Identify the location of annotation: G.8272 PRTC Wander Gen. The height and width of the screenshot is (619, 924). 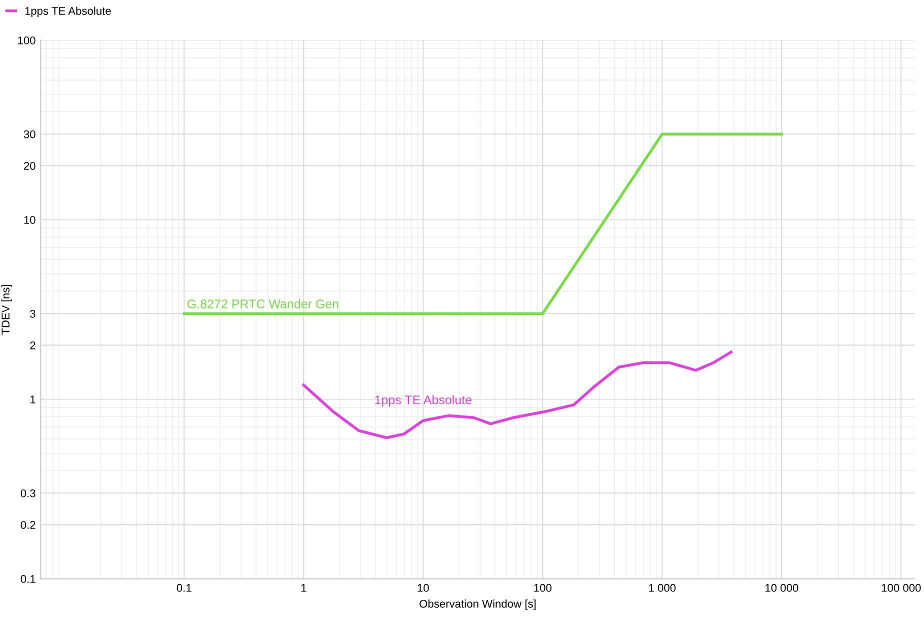
(263, 303).